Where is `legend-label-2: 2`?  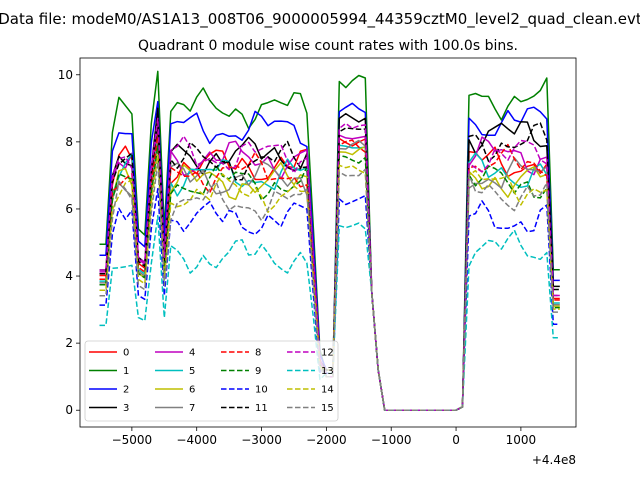 legend-label-2: 2 is located at coordinates (126, 390).